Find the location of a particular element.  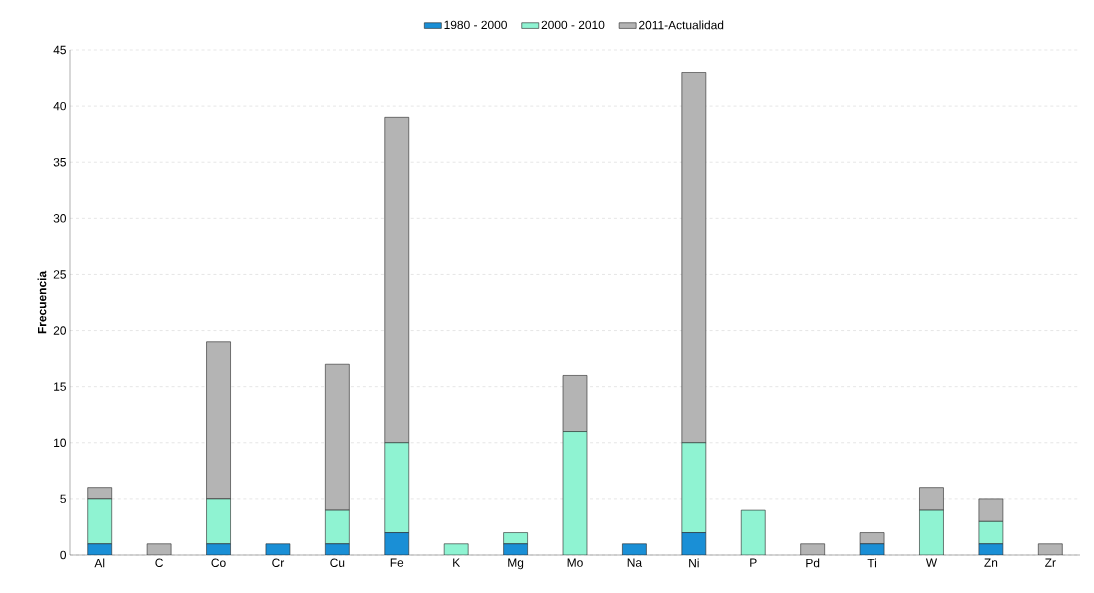

y-tick-label: 45 is located at coordinates (59, 50).